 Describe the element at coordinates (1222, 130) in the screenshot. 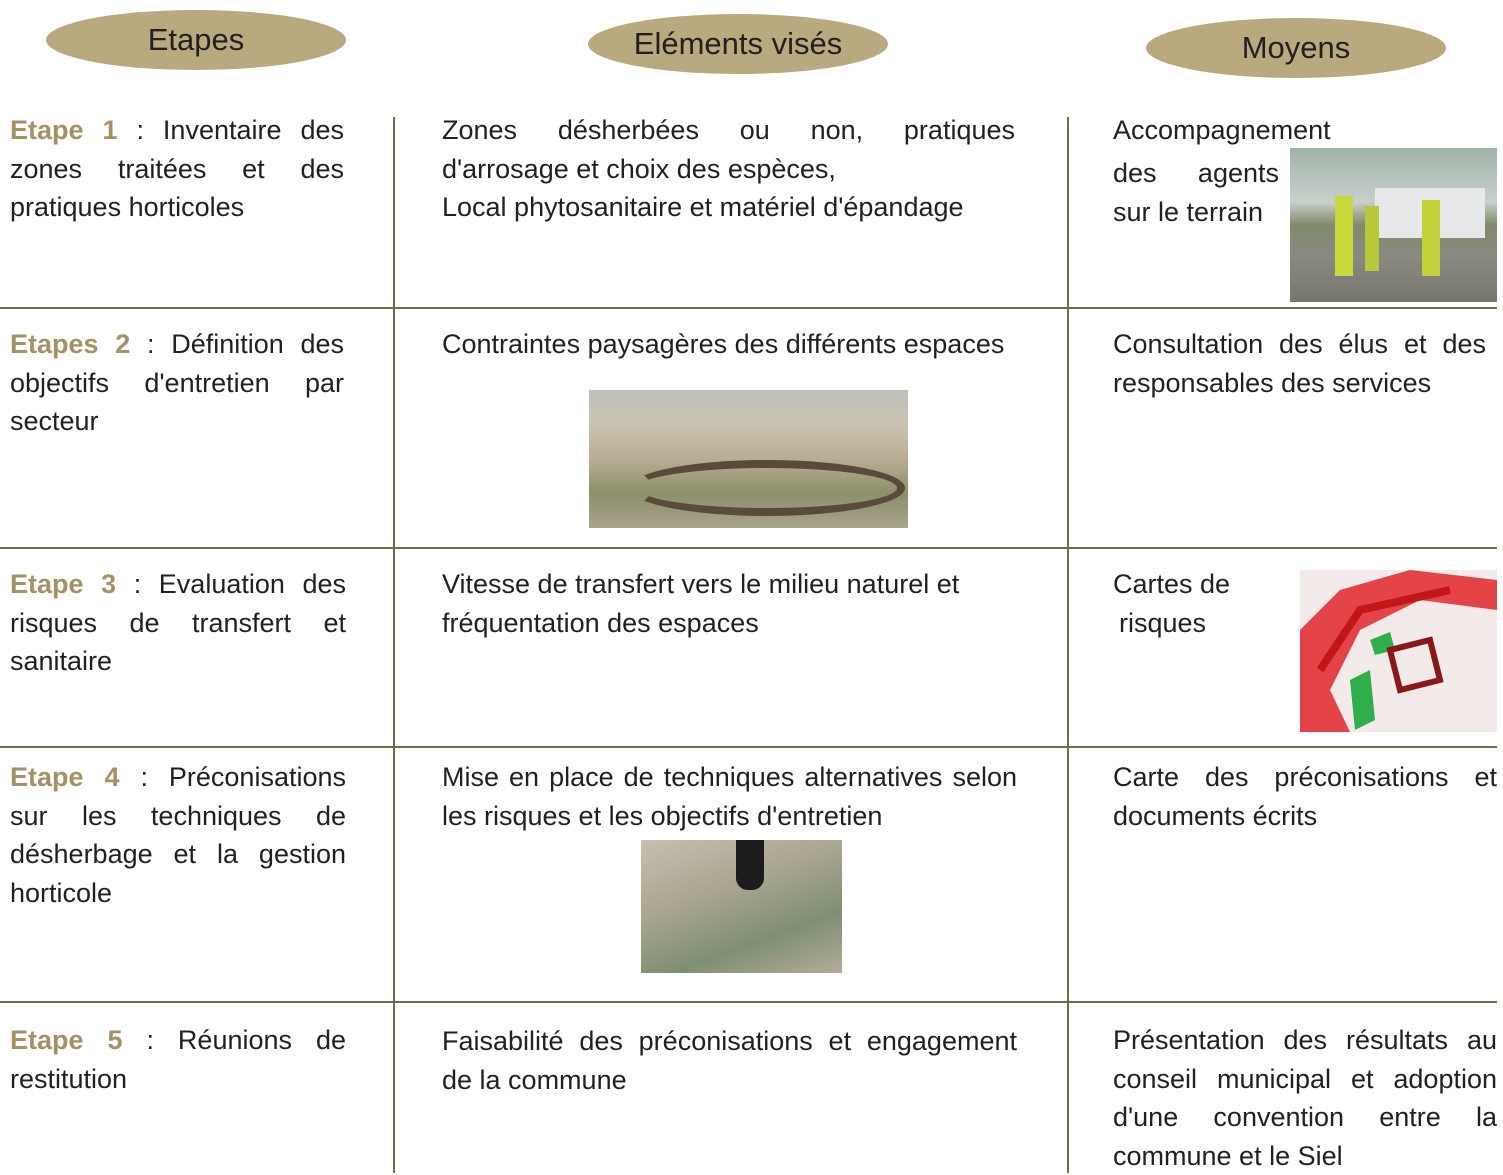

I see `means-text: Accompagnement` at that location.